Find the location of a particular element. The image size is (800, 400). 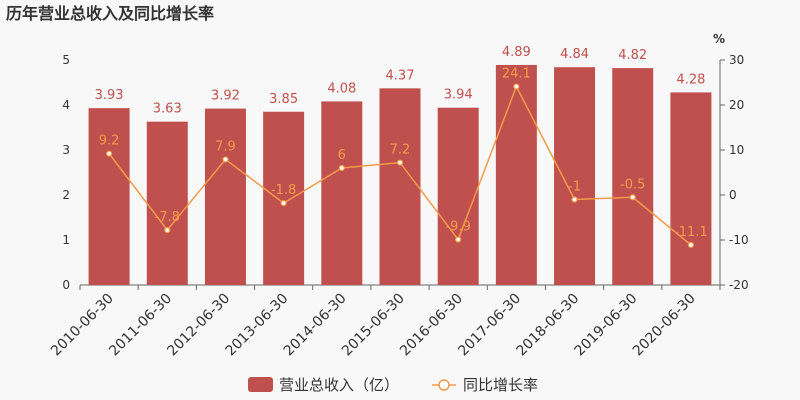

right-axis-unit: % is located at coordinates (719, 39).